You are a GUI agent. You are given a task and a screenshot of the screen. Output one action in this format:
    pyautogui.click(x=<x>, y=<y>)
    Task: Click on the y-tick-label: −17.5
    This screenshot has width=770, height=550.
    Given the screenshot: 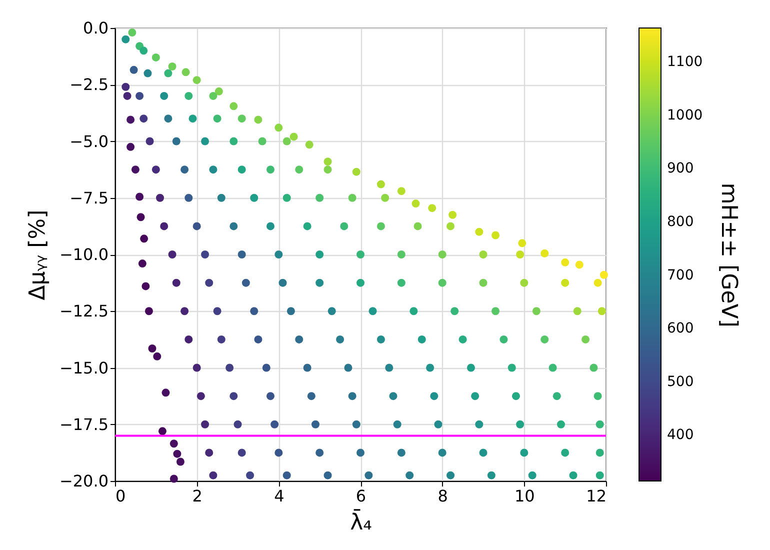 What is the action you would take?
    pyautogui.click(x=83, y=424)
    